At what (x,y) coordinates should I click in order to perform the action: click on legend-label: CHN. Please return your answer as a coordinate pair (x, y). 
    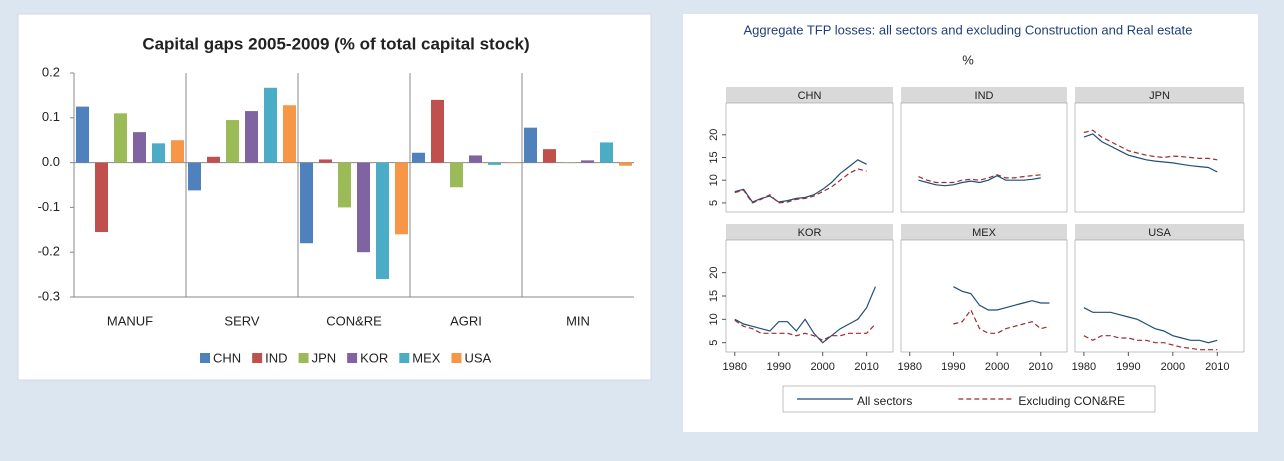
    Looking at the image, I should click on (227, 357).